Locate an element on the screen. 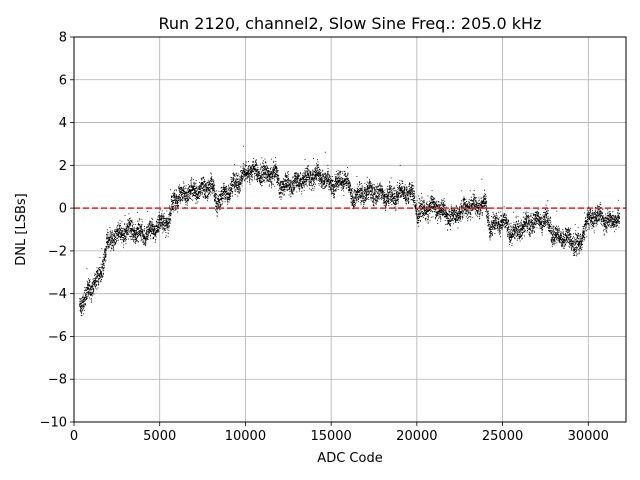  y-axis-ticks: −10 −8 −6 −4 −2 0 2 4 6 8 is located at coordinates (57, 231).